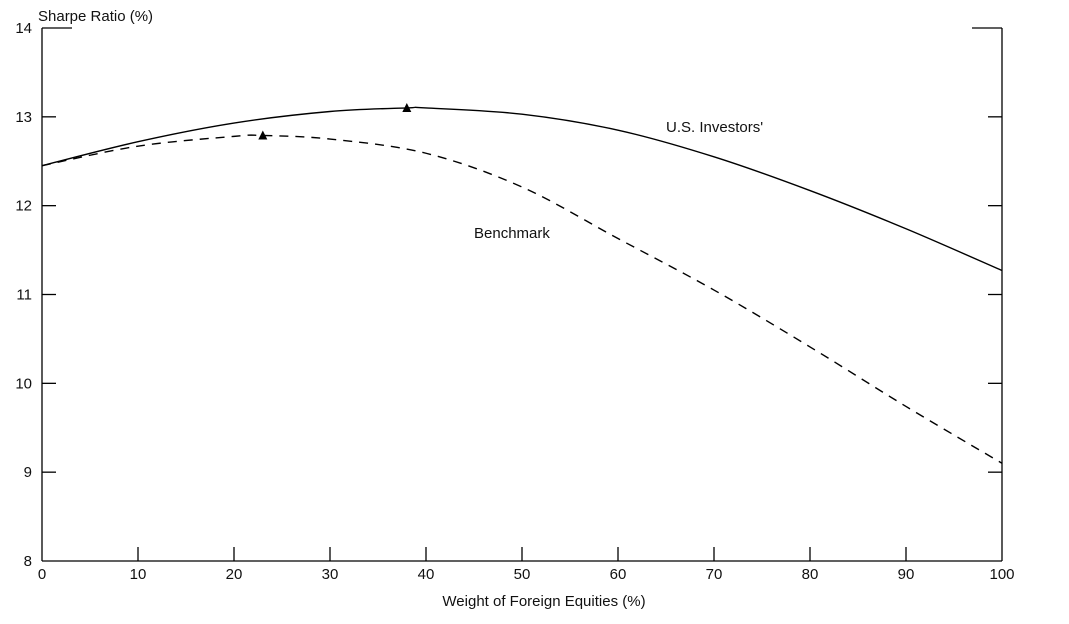 The image size is (1069, 624). I want to click on x-tick-label: 70, so click(714, 574).